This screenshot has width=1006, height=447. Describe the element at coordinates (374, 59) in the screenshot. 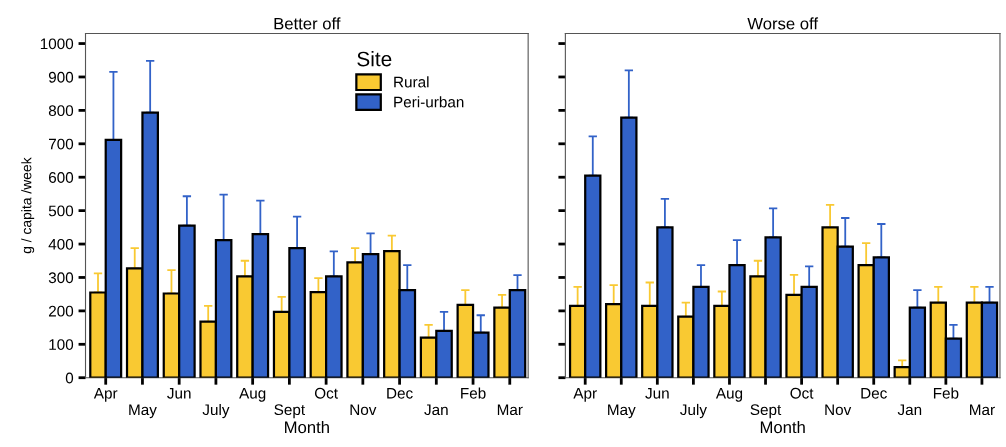

I see `legend-title: Site` at that location.